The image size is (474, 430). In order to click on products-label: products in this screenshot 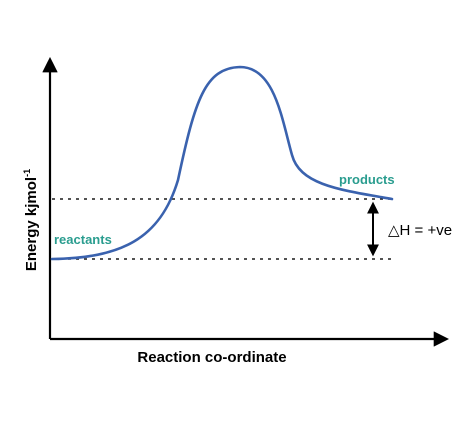, I will do `click(367, 179)`.